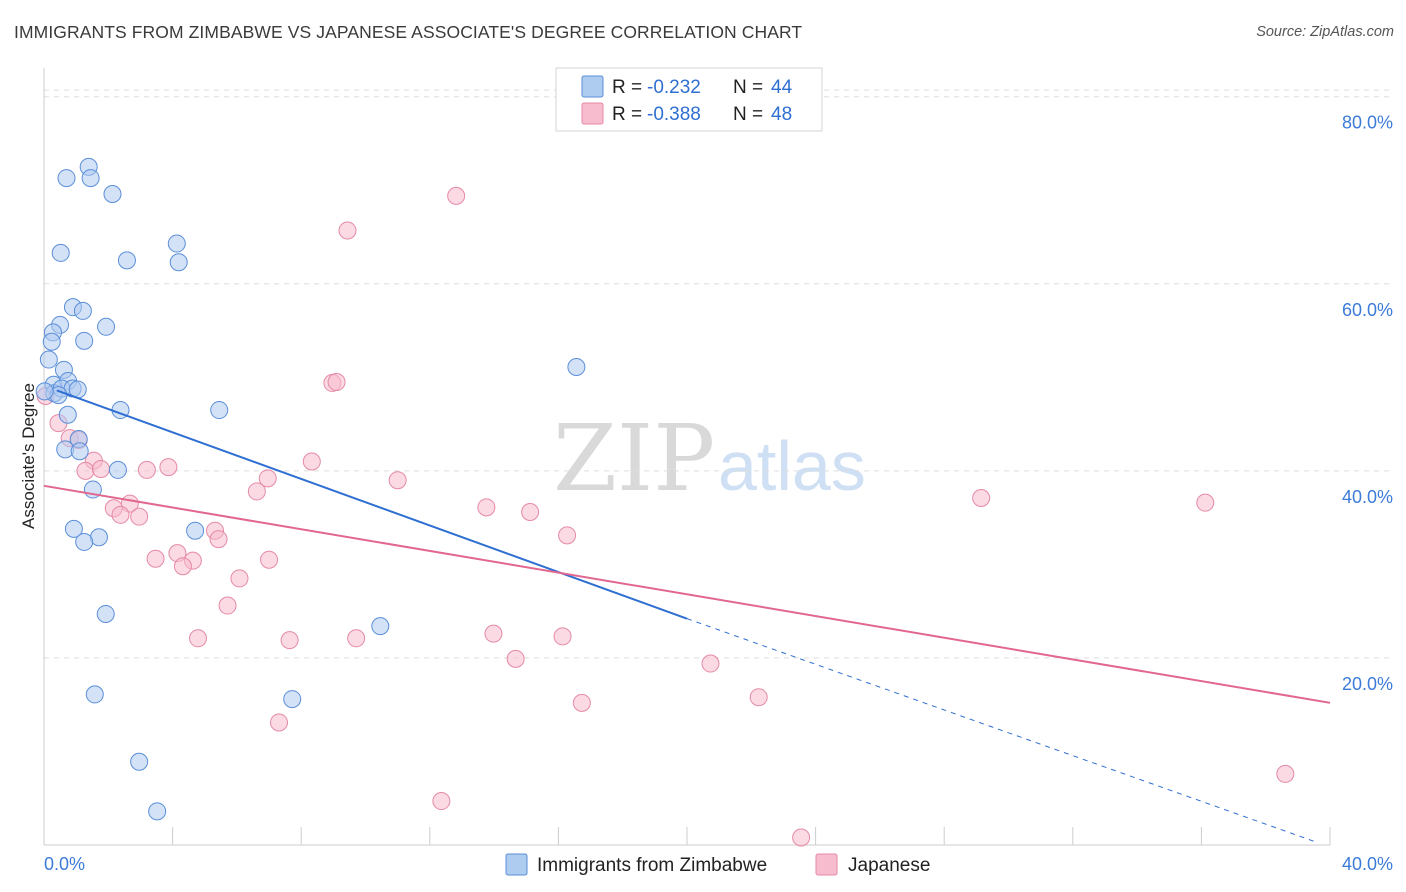 Image resolution: width=1406 pixels, height=892 pixels. Describe the element at coordinates (689, 99) in the screenshot. I see `correlation-legend: R = -0.232 N = 44 R = -0.388 N = 48` at that location.